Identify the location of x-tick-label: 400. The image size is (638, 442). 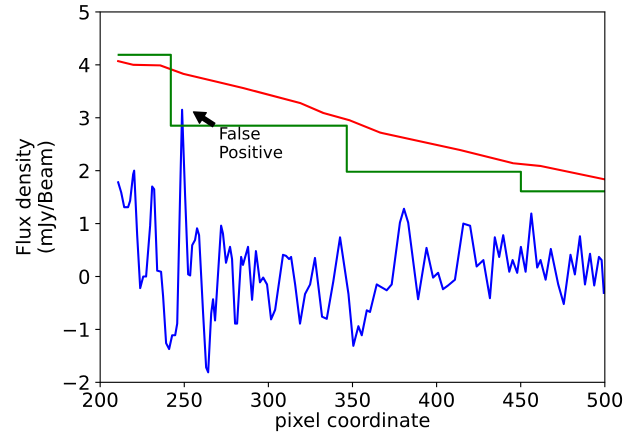
(436, 400).